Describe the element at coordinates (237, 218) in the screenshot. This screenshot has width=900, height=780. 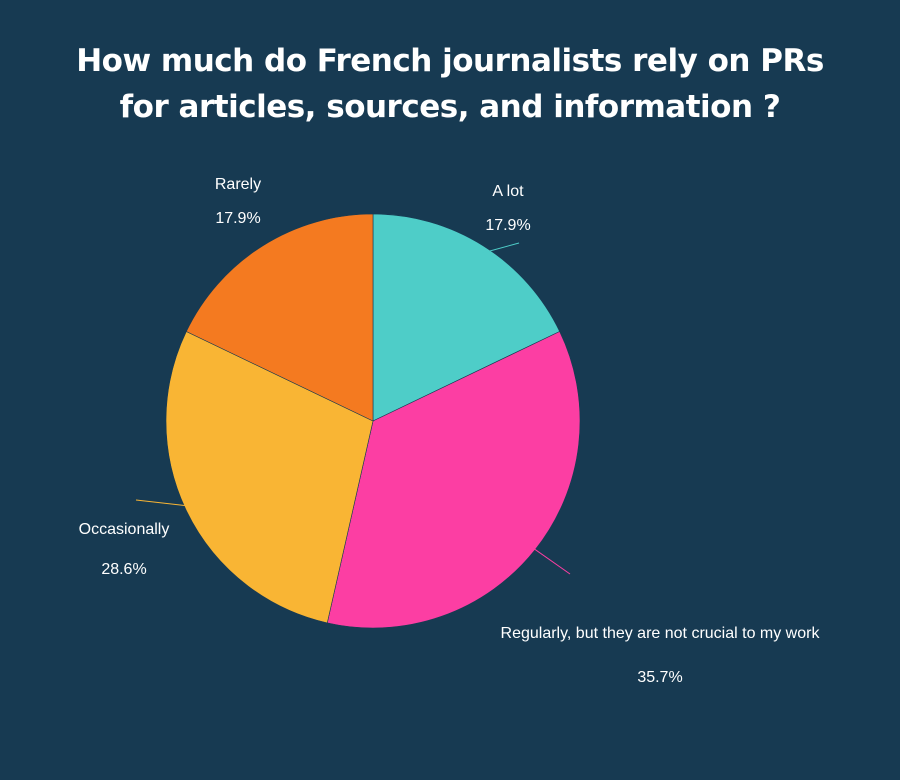
I see `slice-value-3: 17.9%` at that location.